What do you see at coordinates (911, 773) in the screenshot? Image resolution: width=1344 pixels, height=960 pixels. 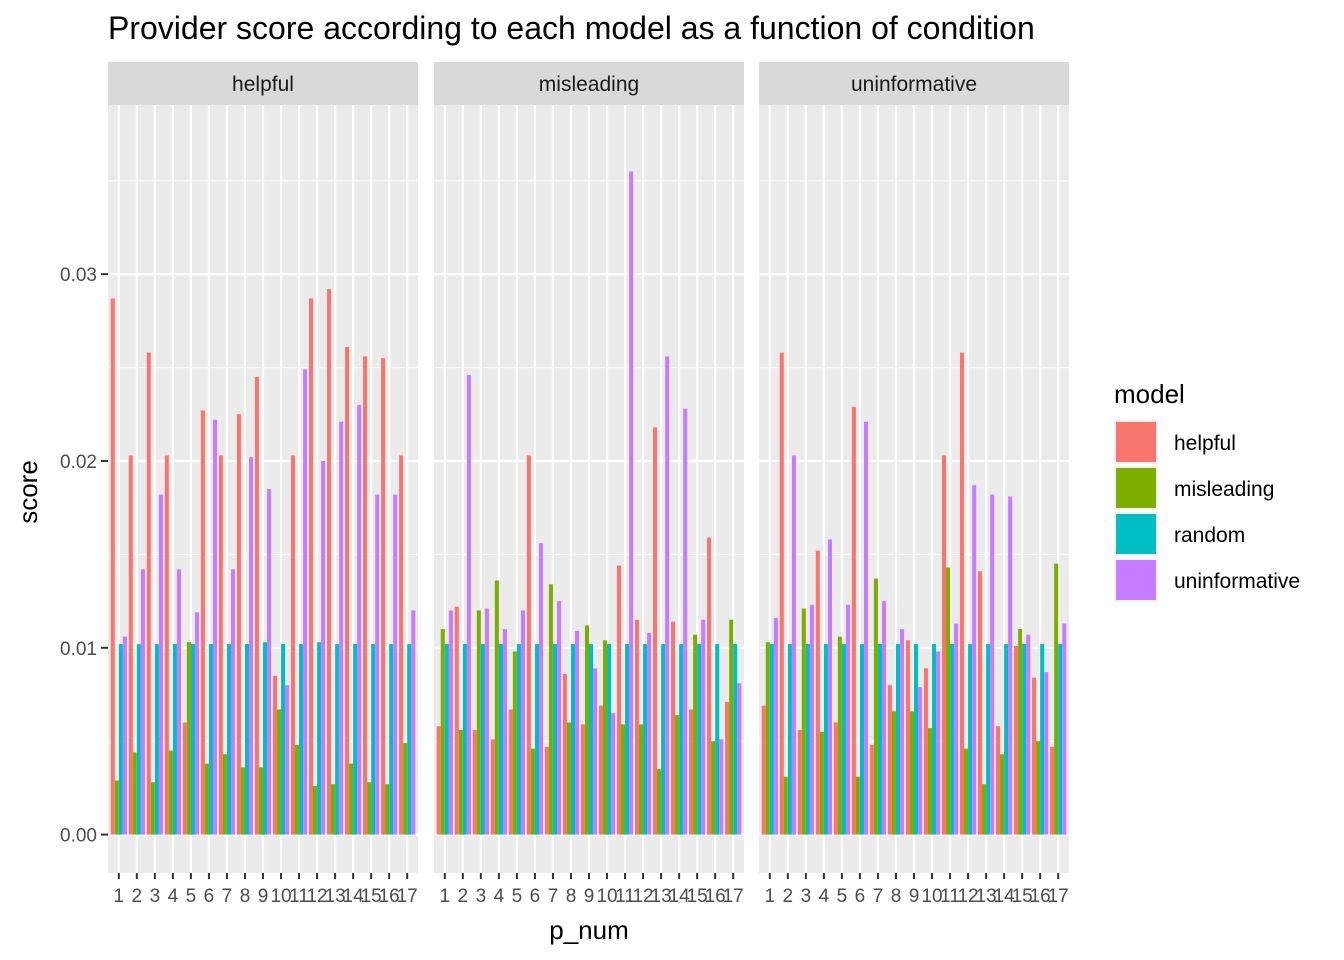 I see `bar-uninformative-misleading-p9` at bounding box center [911, 773].